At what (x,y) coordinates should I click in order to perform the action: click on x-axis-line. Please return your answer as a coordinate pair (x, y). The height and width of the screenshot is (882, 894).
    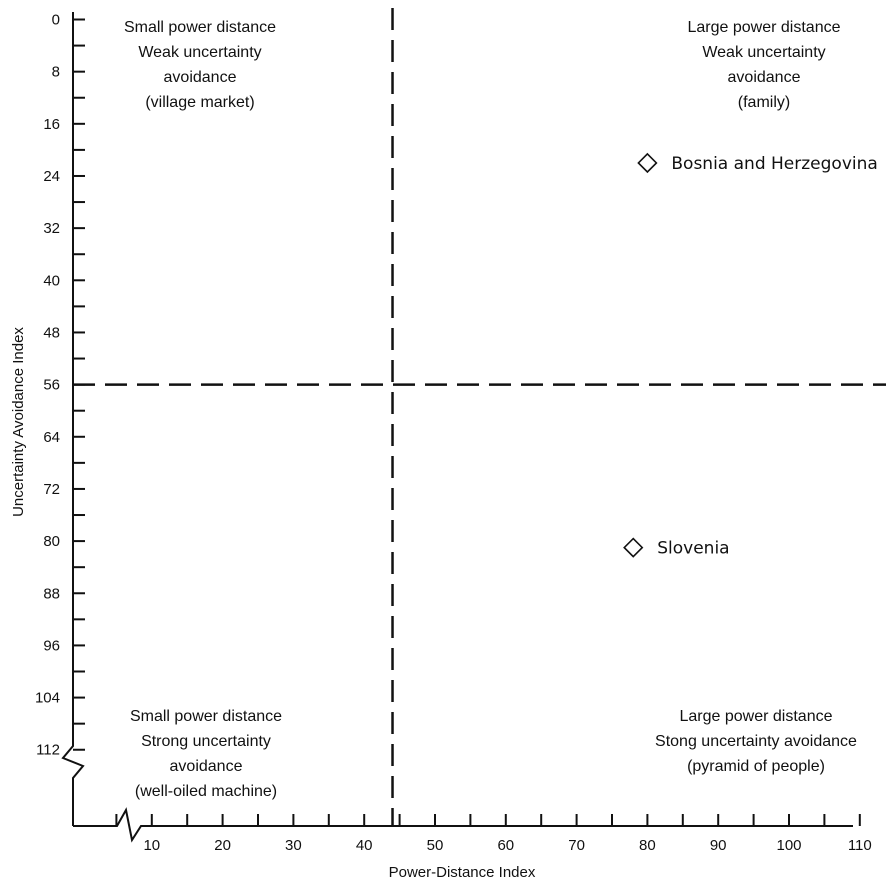
    Looking at the image, I should click on (463, 825).